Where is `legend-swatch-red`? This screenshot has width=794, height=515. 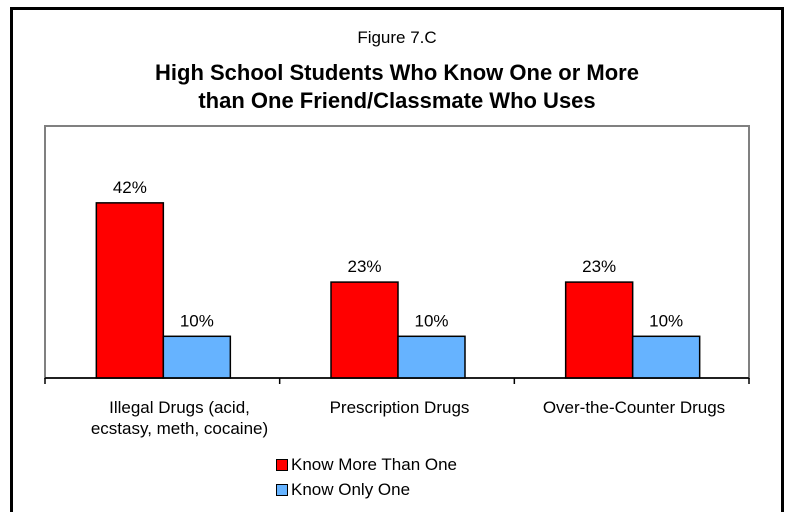
legend-swatch-red is located at coordinates (282, 464).